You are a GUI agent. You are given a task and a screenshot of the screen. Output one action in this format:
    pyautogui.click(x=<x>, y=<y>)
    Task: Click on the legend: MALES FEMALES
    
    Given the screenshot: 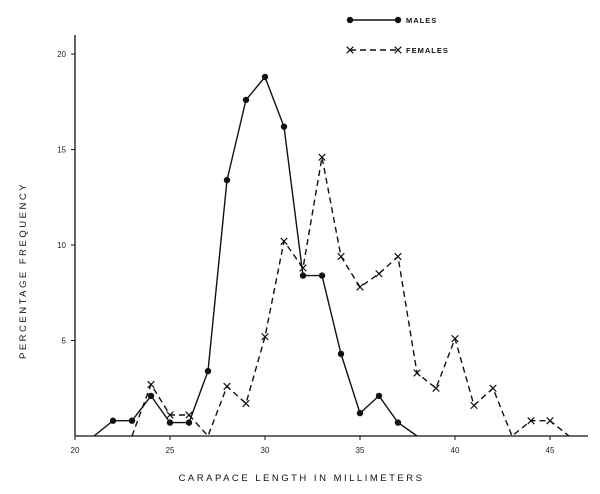 What is the action you would take?
    pyautogui.click(x=397, y=35)
    